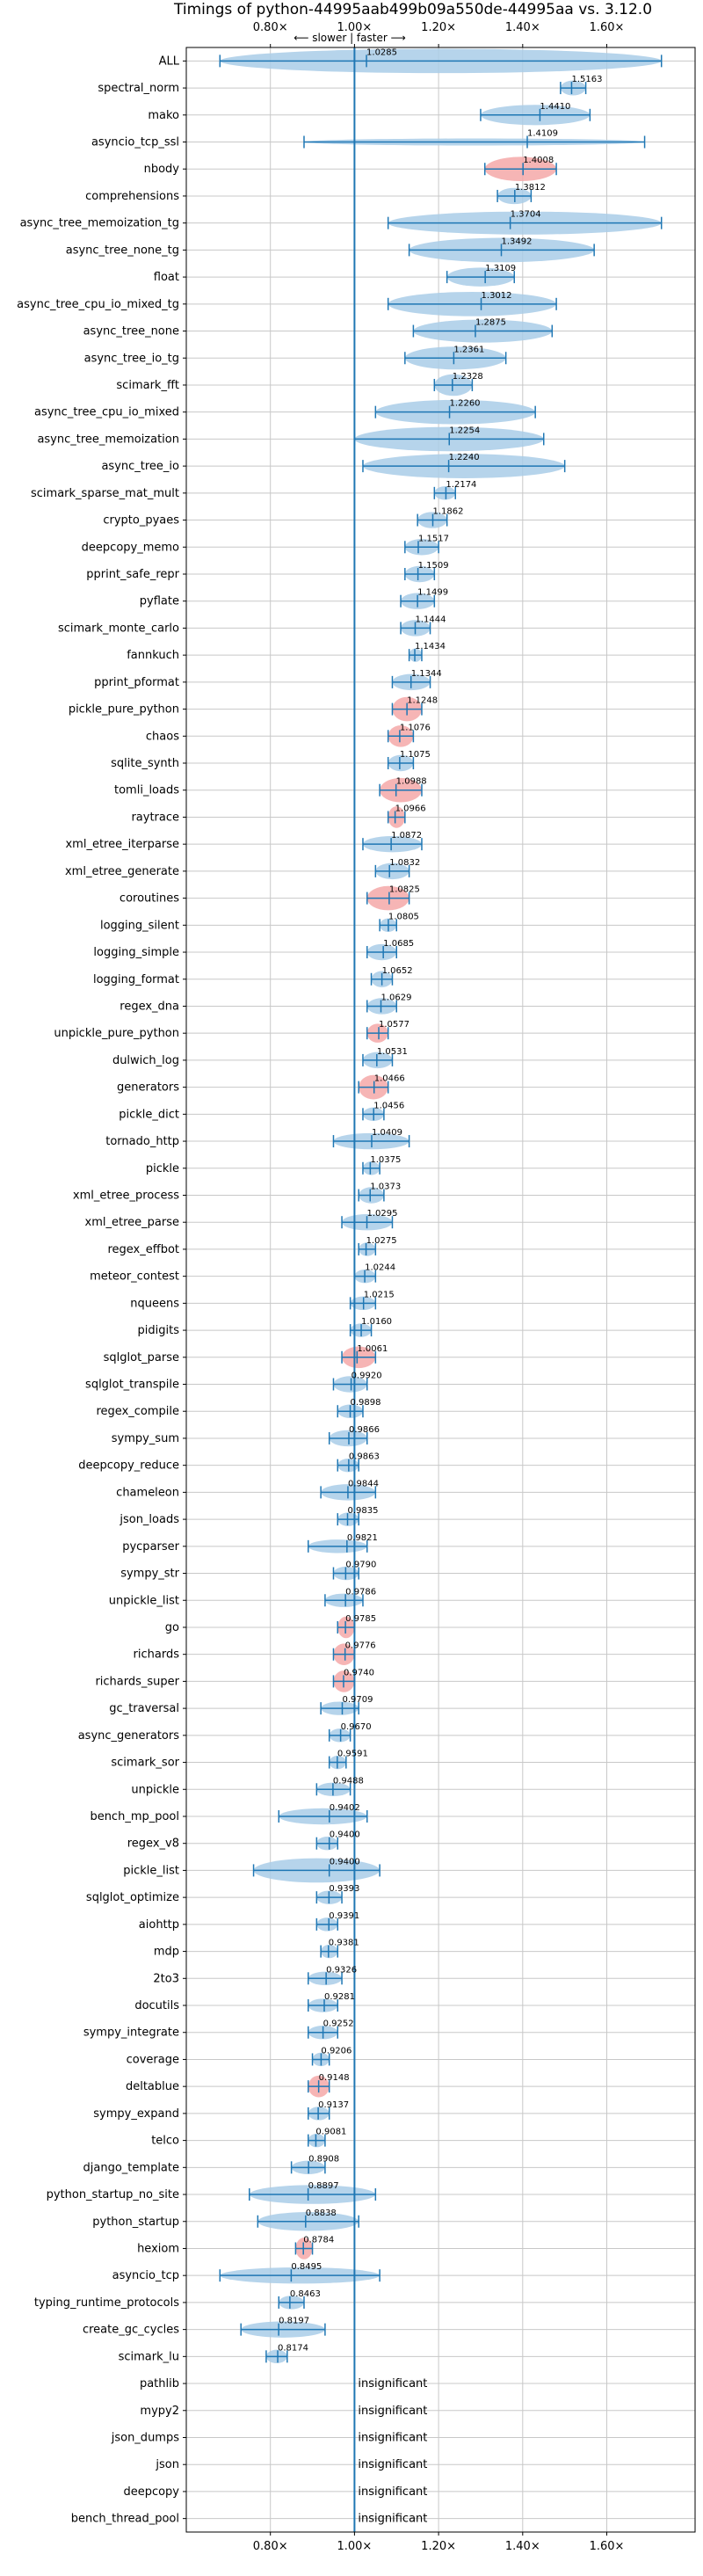  I want to click on category-label: async_tree_none, so click(131, 331).